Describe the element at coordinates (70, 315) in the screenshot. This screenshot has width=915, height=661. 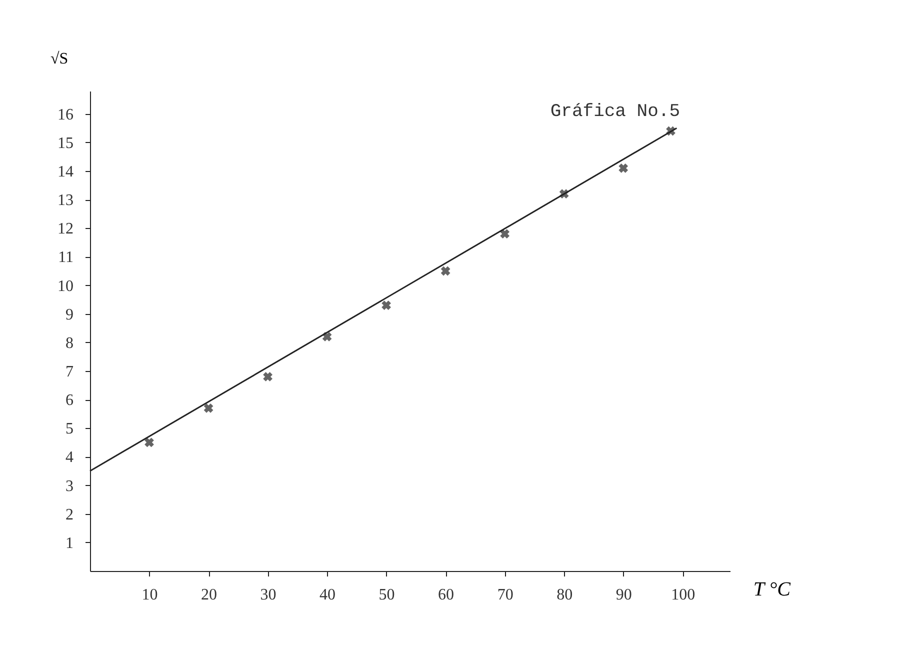
I see `y-tick-label: 9` at that location.